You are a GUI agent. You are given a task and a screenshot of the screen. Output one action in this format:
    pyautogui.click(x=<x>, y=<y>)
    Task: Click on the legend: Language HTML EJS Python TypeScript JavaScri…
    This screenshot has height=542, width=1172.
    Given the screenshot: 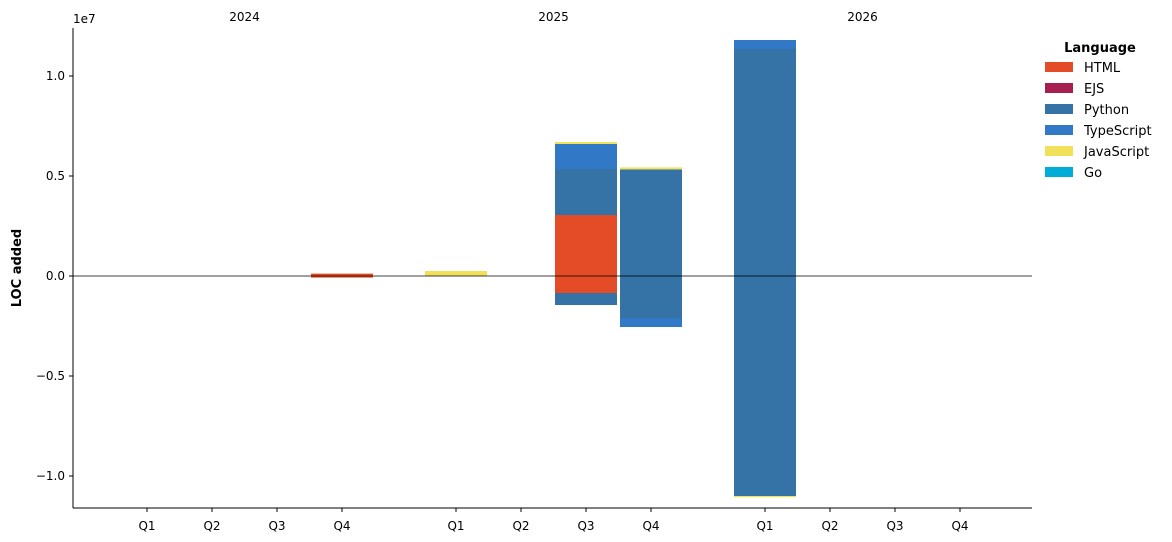 What is the action you would take?
    pyautogui.click(x=1098, y=111)
    